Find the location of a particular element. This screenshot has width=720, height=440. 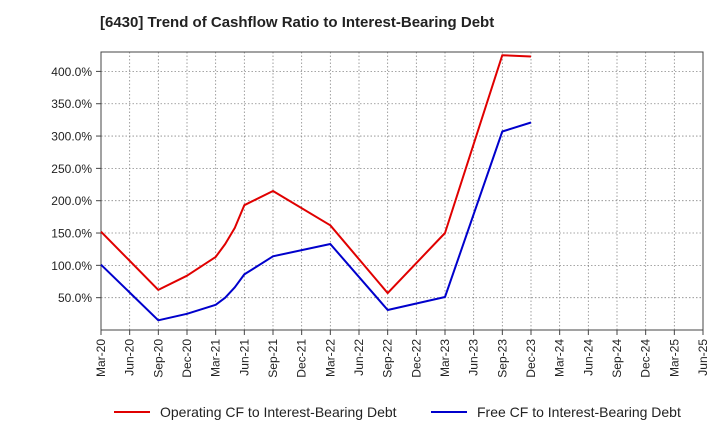

x-tick-label: Dec-20 is located at coordinates (187, 358).